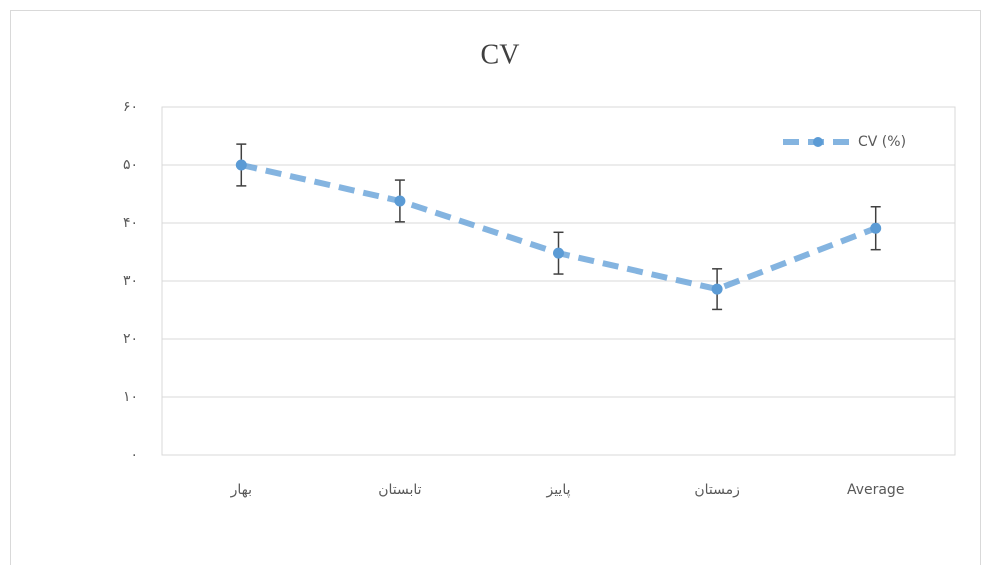 The image size is (982, 565). I want to click on legend-marker, so click(818, 142).